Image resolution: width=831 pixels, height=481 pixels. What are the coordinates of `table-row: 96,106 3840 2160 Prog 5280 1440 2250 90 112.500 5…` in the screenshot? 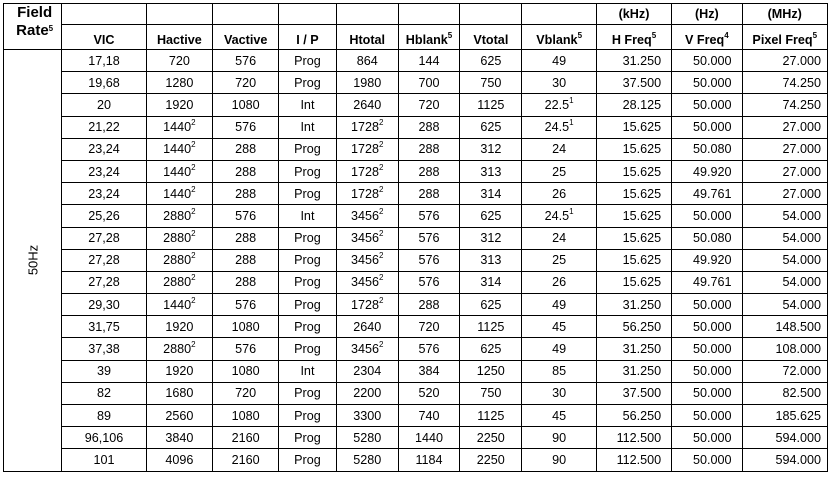 It's located at (416, 438).